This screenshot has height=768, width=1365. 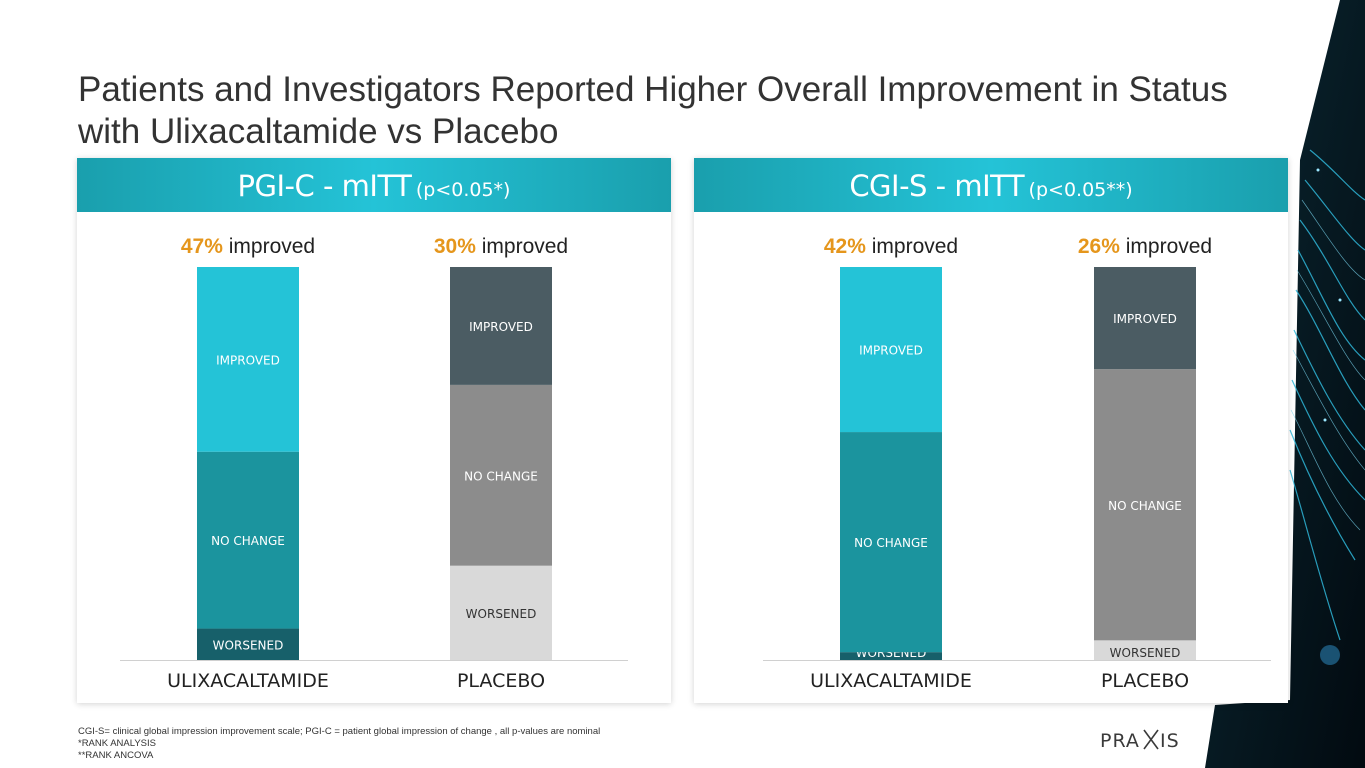 What do you see at coordinates (1151, 739) in the screenshot?
I see `logo-x-mark` at bounding box center [1151, 739].